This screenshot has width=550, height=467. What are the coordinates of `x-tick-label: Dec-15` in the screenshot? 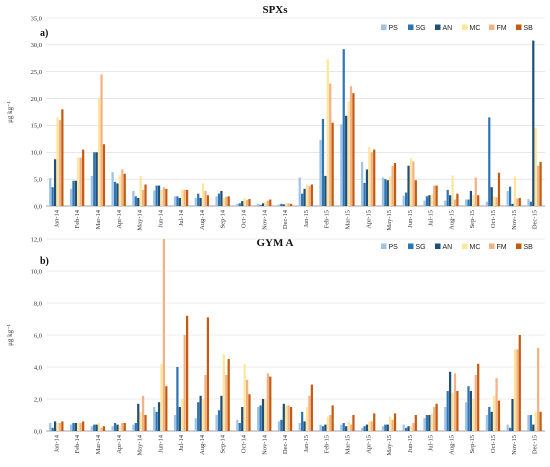 It's located at (535, 444).